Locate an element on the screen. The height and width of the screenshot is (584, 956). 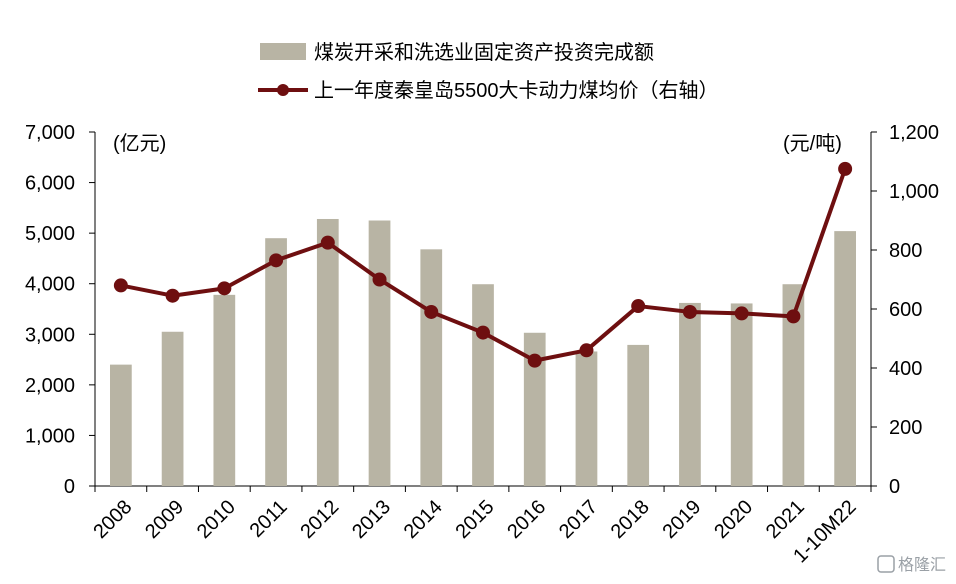
x-tick-label: 2011 is located at coordinates (269, 519).